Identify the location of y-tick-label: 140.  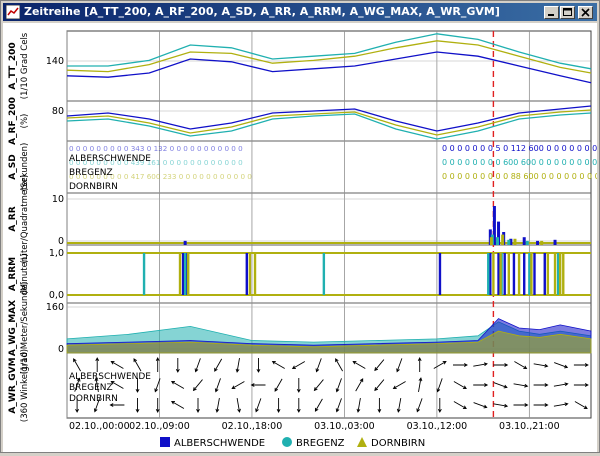
(55, 61).